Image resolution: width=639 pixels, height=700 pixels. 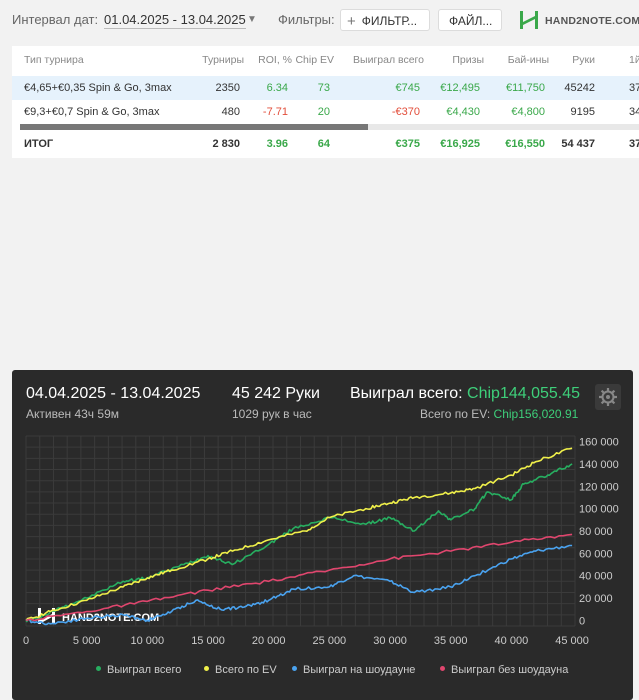 I want to click on cell-hands: 9195, so click(x=582, y=112).